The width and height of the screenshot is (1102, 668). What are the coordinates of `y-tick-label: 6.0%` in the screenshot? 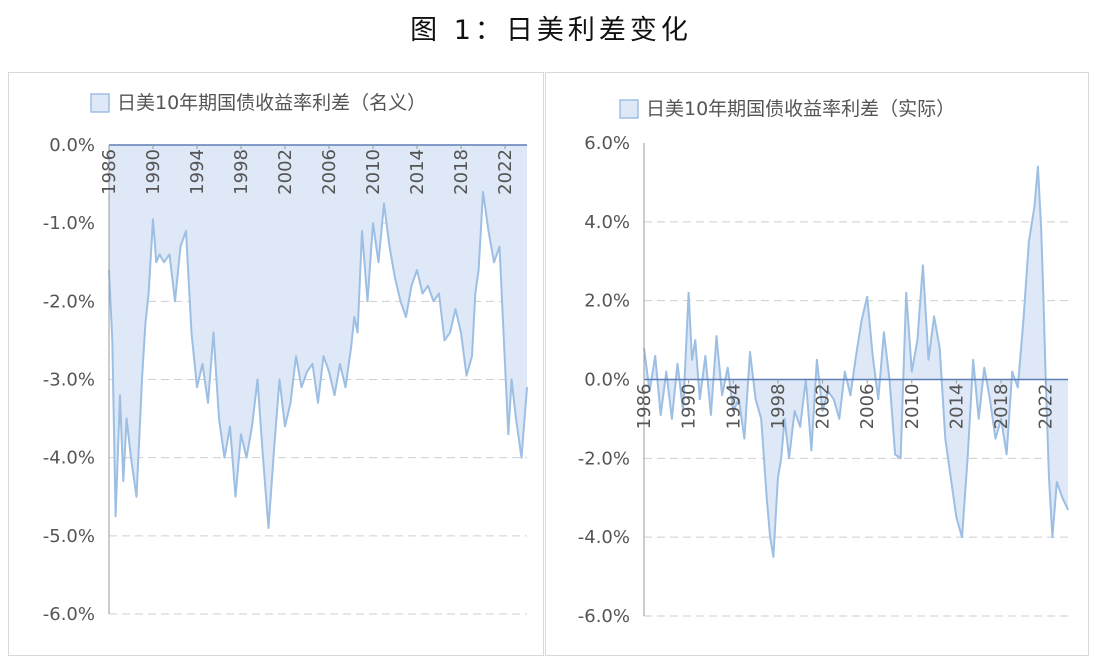 It's located at (607, 143).